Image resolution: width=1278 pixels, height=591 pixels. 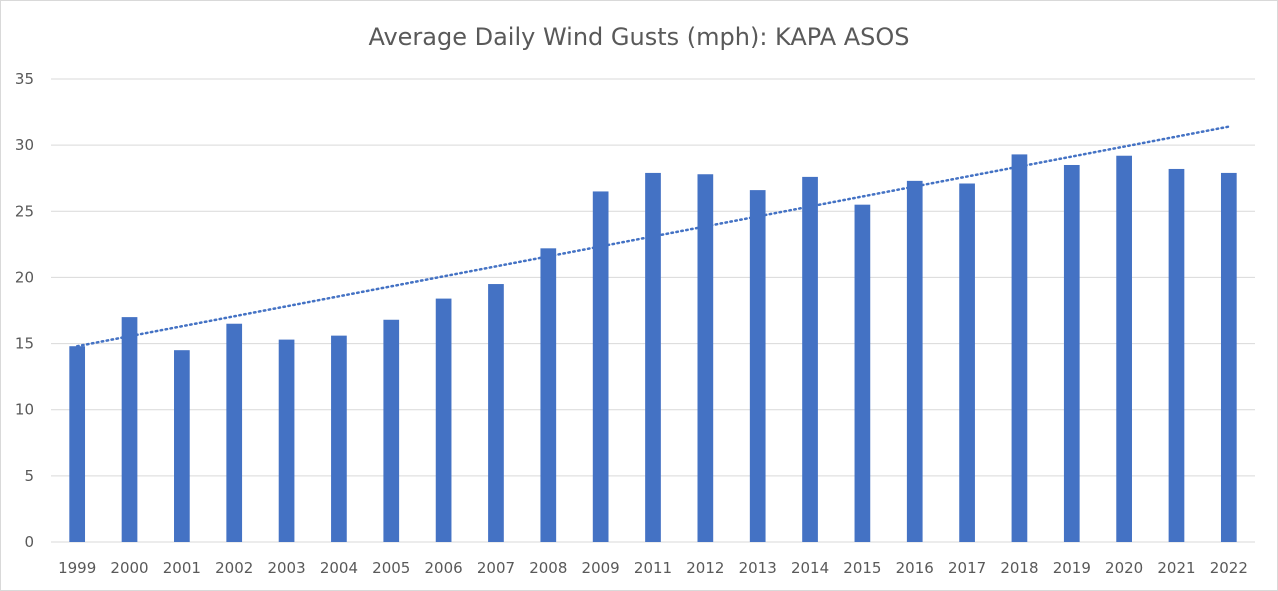 What do you see at coordinates (182, 446) in the screenshot?
I see `bar-2001` at bounding box center [182, 446].